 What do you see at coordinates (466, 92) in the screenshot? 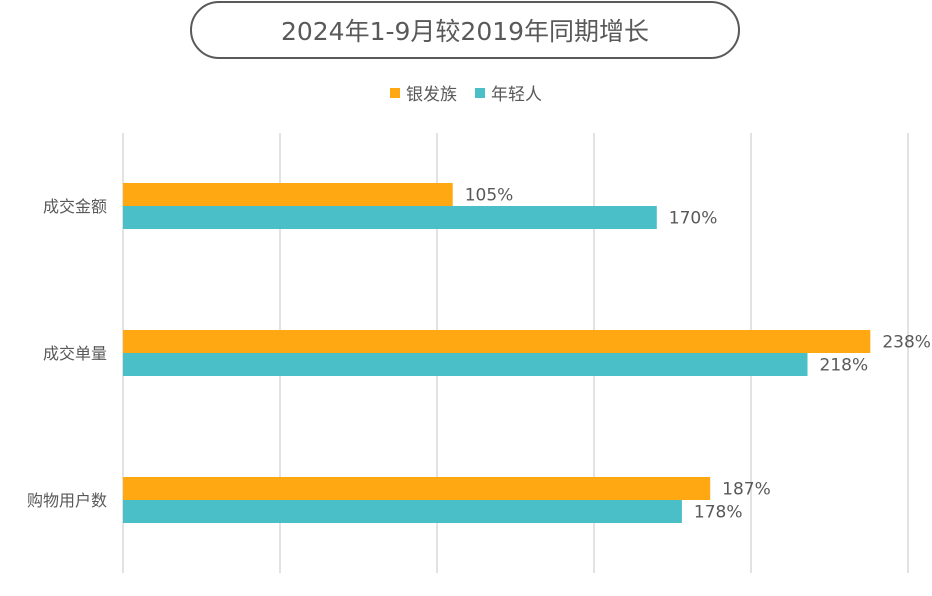
I see `legend: 银发族 年轻人` at bounding box center [466, 92].